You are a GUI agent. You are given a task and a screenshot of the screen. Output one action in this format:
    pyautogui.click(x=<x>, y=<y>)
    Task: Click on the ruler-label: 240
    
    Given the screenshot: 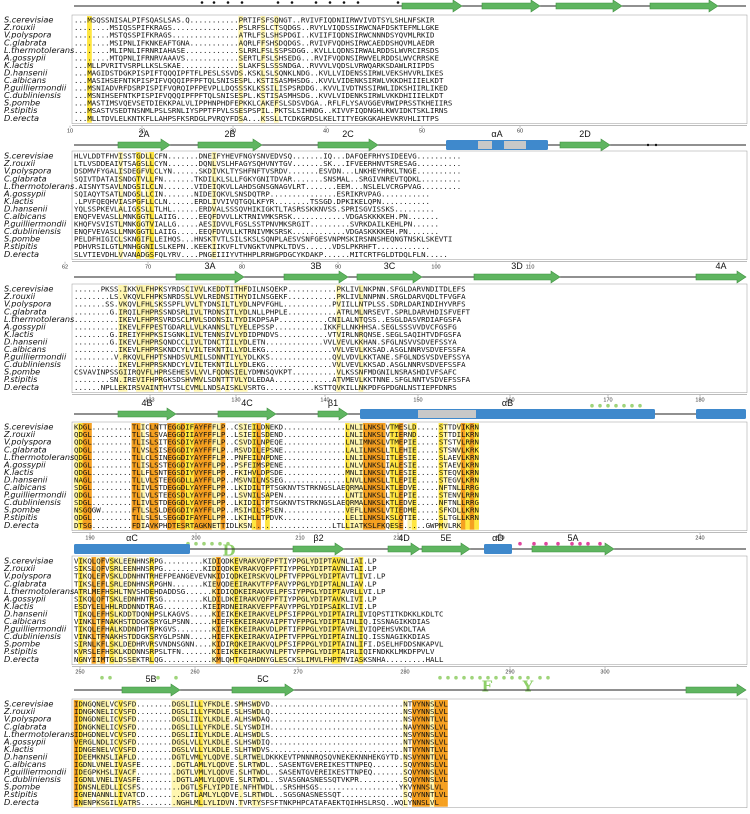 What is the action you would take?
    pyautogui.click(x=699, y=539)
    